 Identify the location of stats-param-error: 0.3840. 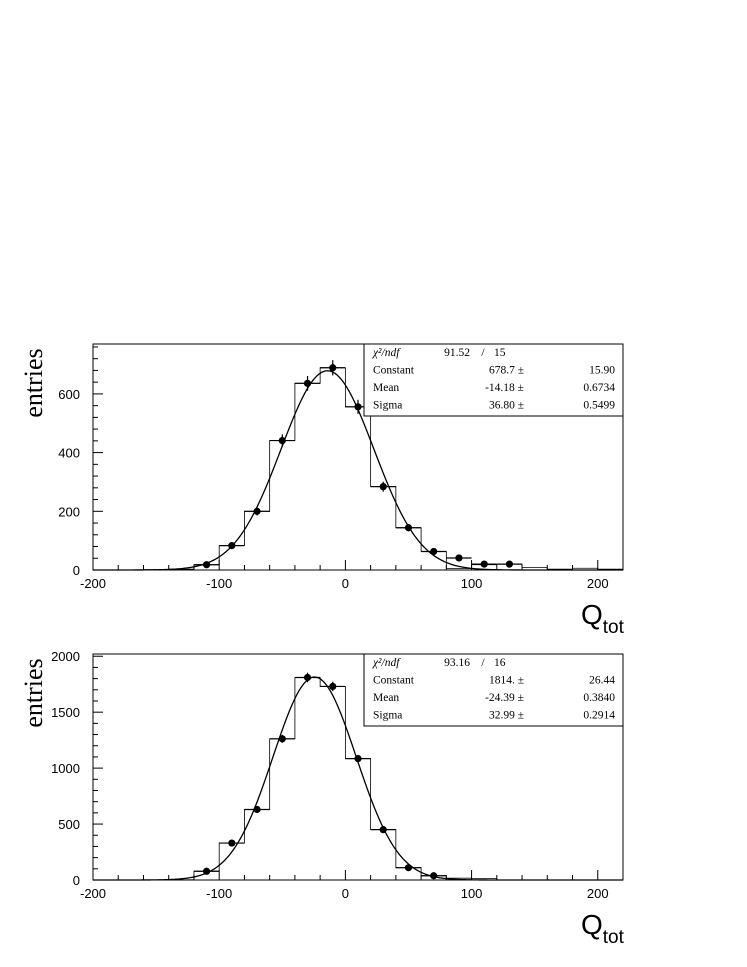
(599, 698).